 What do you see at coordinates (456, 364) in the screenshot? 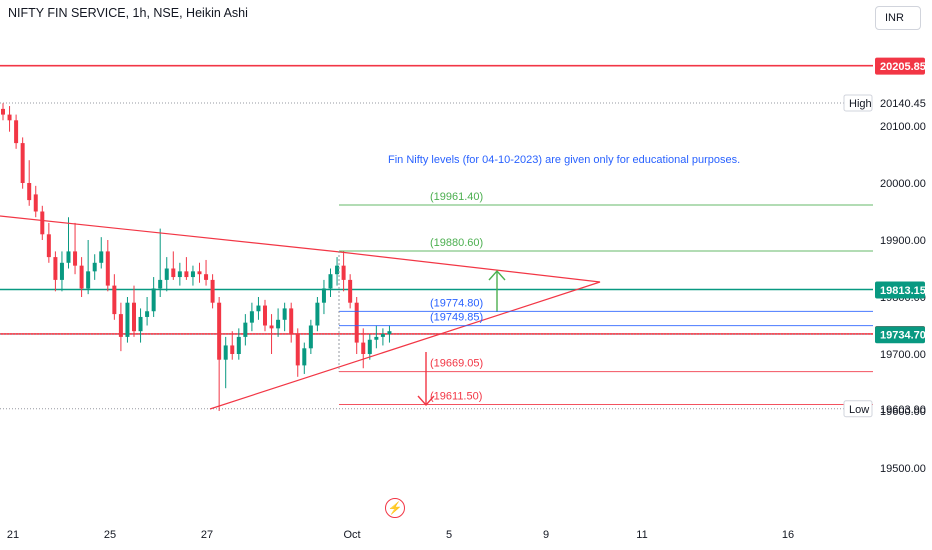
I see `level-label: (19669.05)` at bounding box center [456, 364].